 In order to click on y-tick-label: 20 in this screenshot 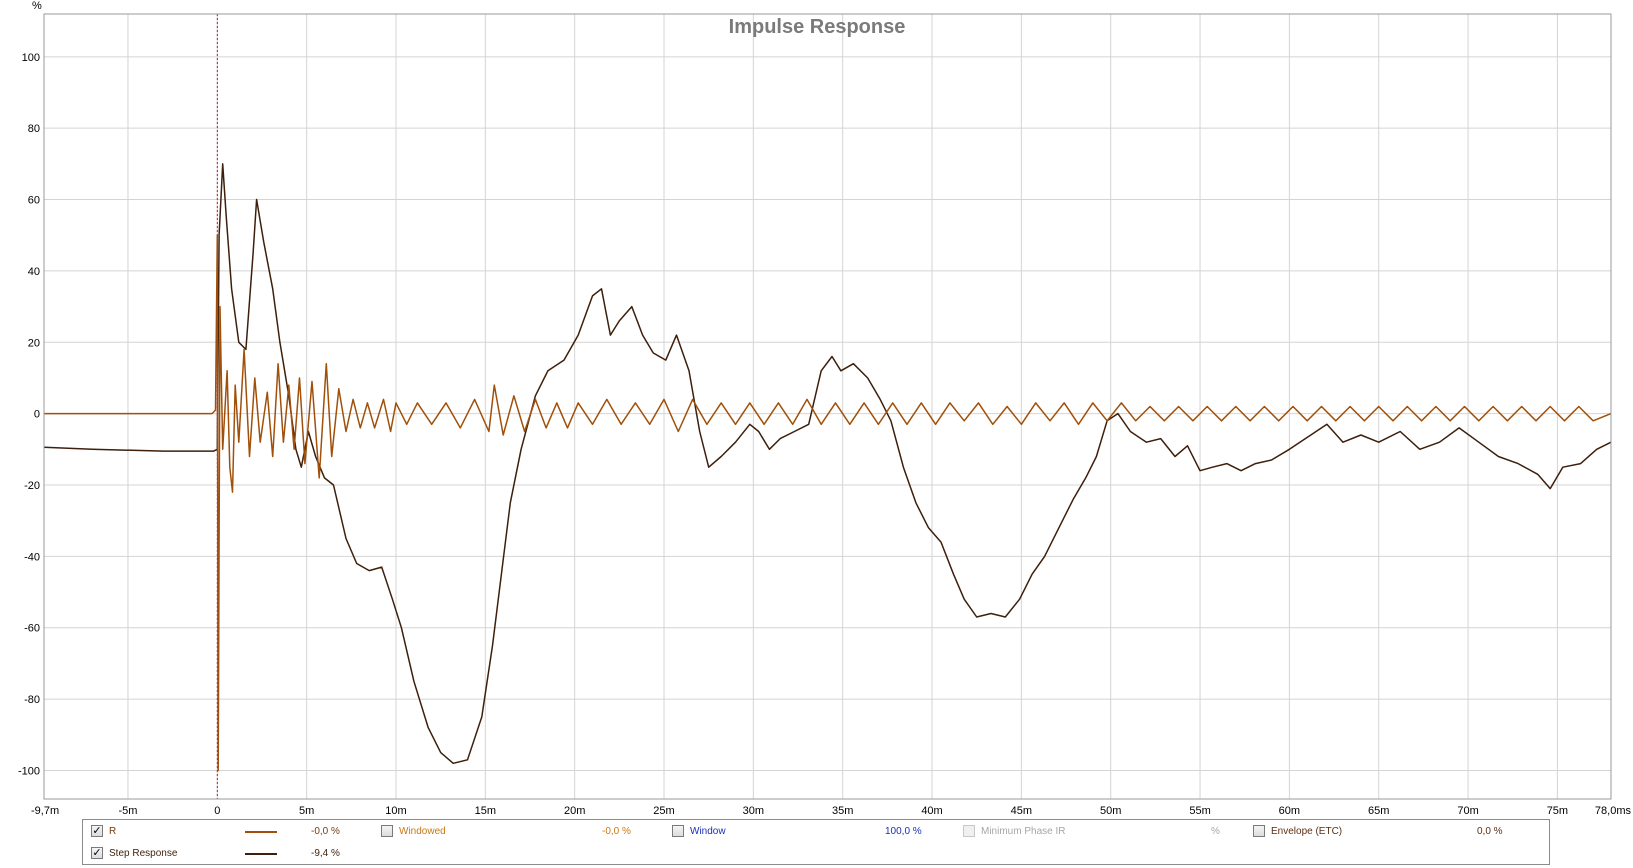, I will do `click(34, 343)`.